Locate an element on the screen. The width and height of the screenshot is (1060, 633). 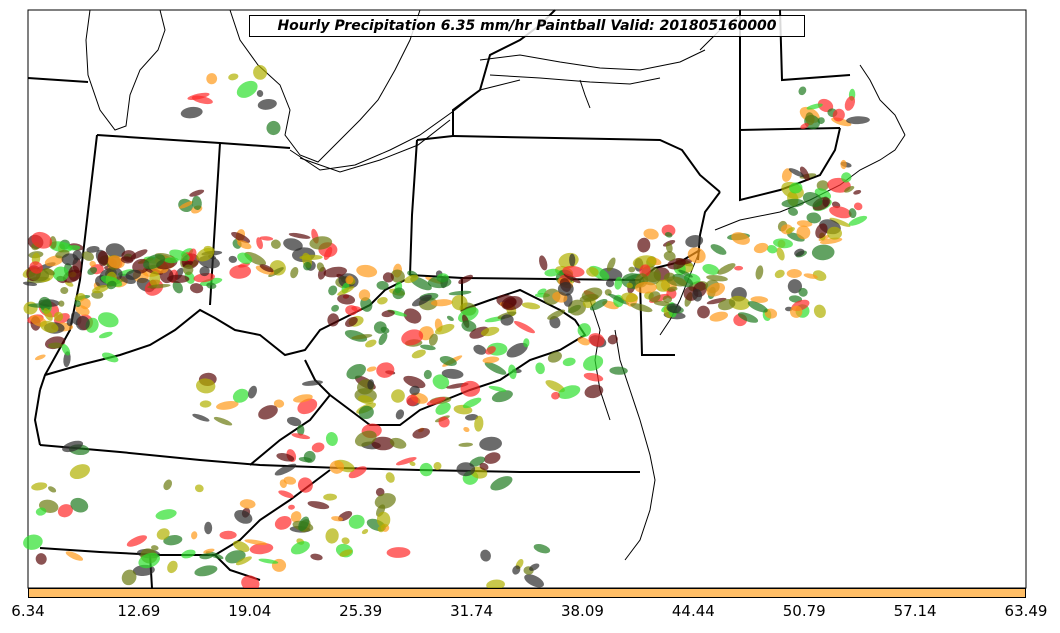
colorbar-tick-label: 19.04 is located at coordinates (250, 611).